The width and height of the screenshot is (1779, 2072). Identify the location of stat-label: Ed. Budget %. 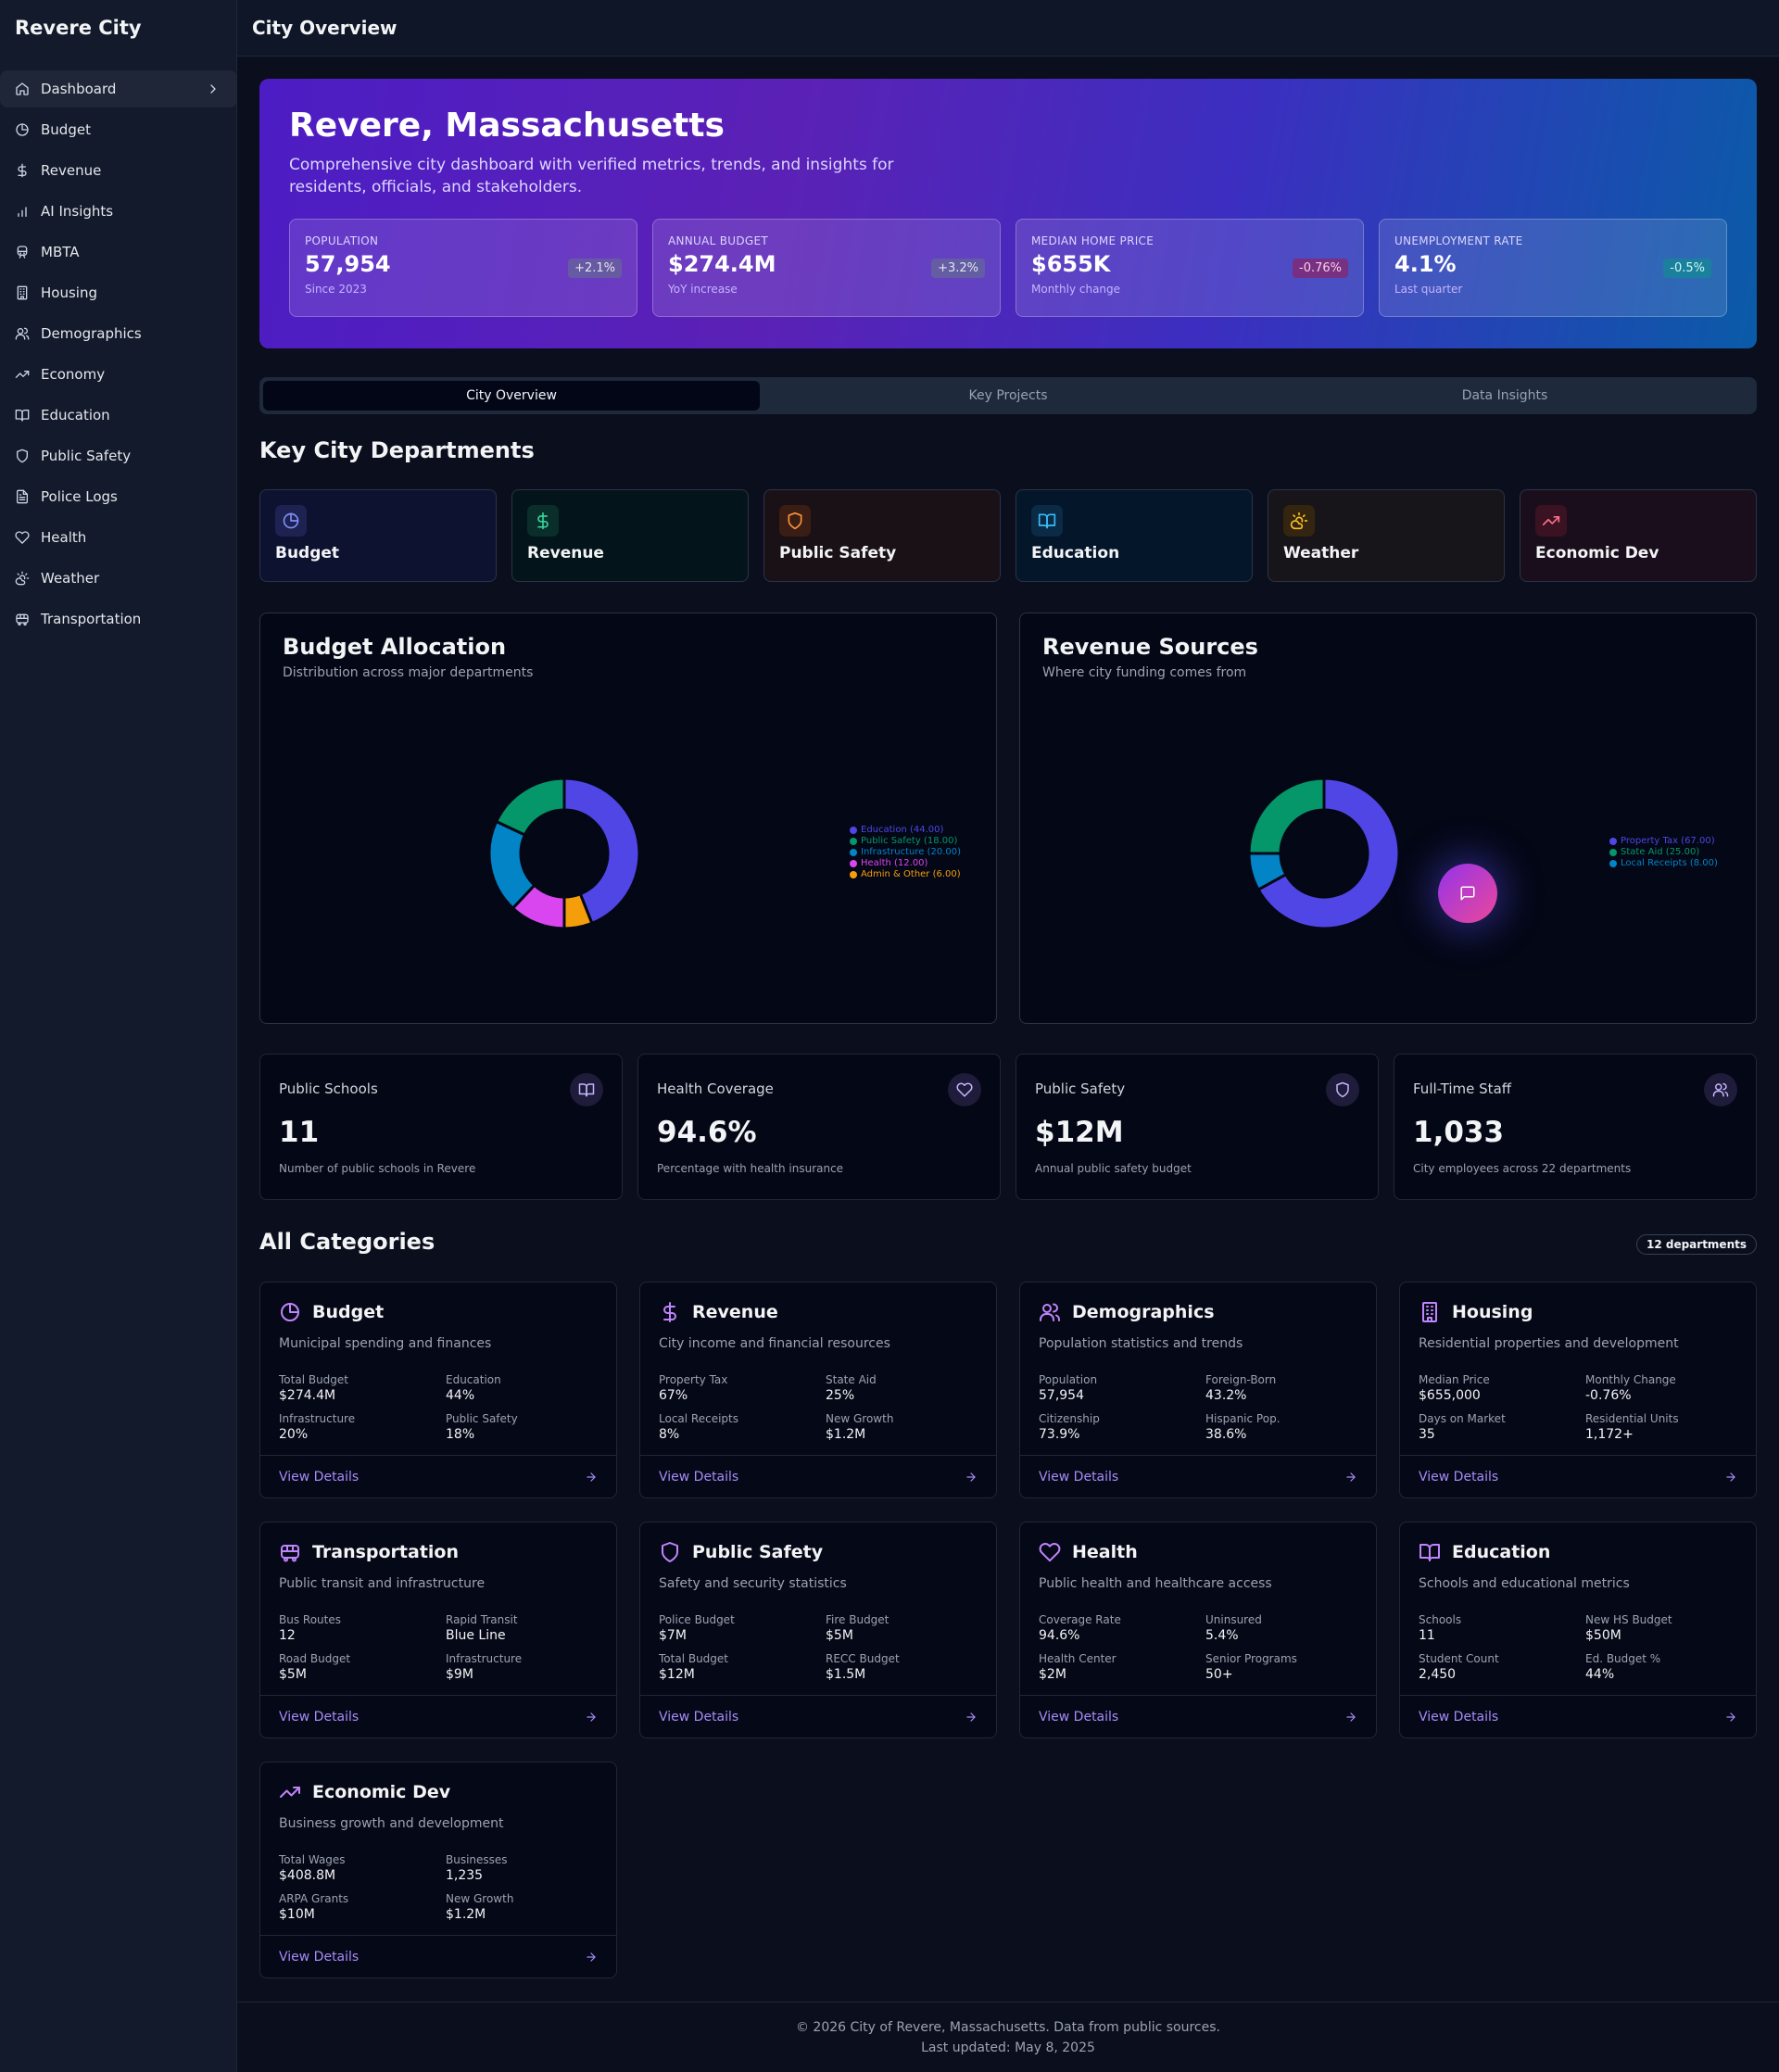
(1623, 1658).